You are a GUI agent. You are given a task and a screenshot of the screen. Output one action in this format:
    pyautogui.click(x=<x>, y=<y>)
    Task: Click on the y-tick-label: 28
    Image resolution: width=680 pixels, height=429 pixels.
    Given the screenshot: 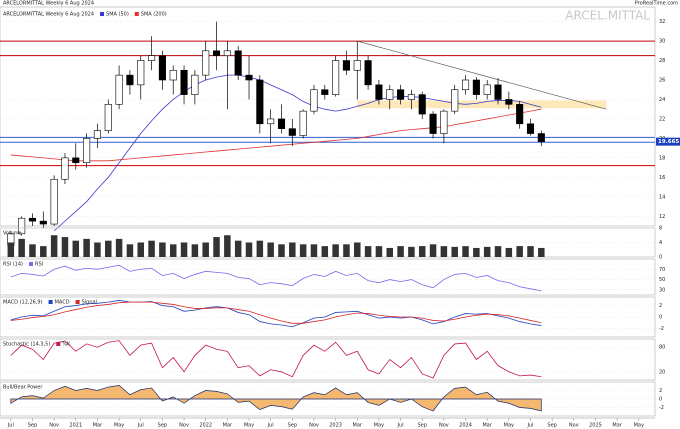 What is the action you would take?
    pyautogui.click(x=662, y=61)
    